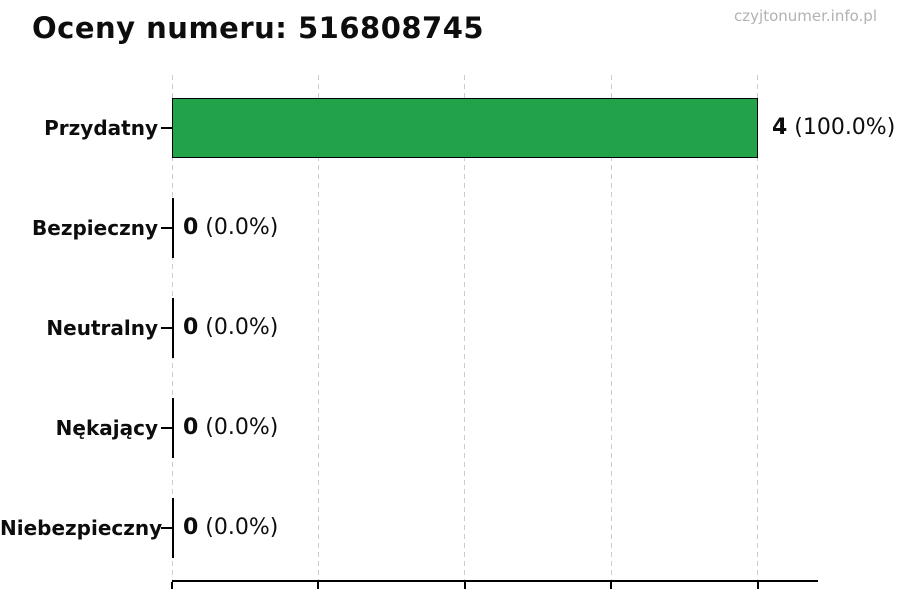 The height and width of the screenshot is (600, 900). I want to click on category-label: Nękający, so click(106, 427).